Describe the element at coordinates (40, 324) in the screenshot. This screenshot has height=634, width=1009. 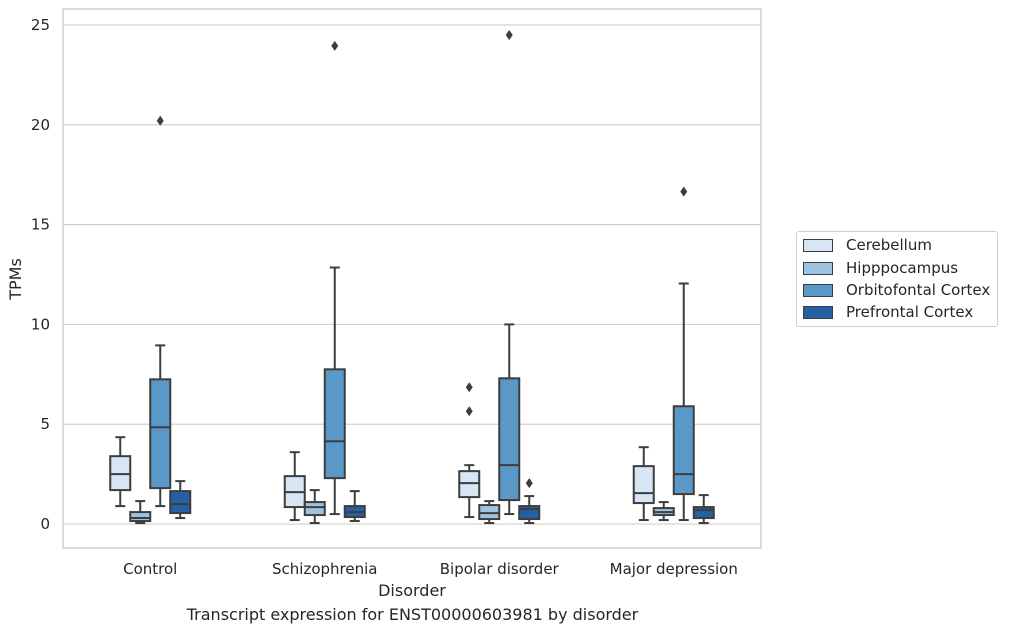
I see `y-tick-label: 10` at that location.